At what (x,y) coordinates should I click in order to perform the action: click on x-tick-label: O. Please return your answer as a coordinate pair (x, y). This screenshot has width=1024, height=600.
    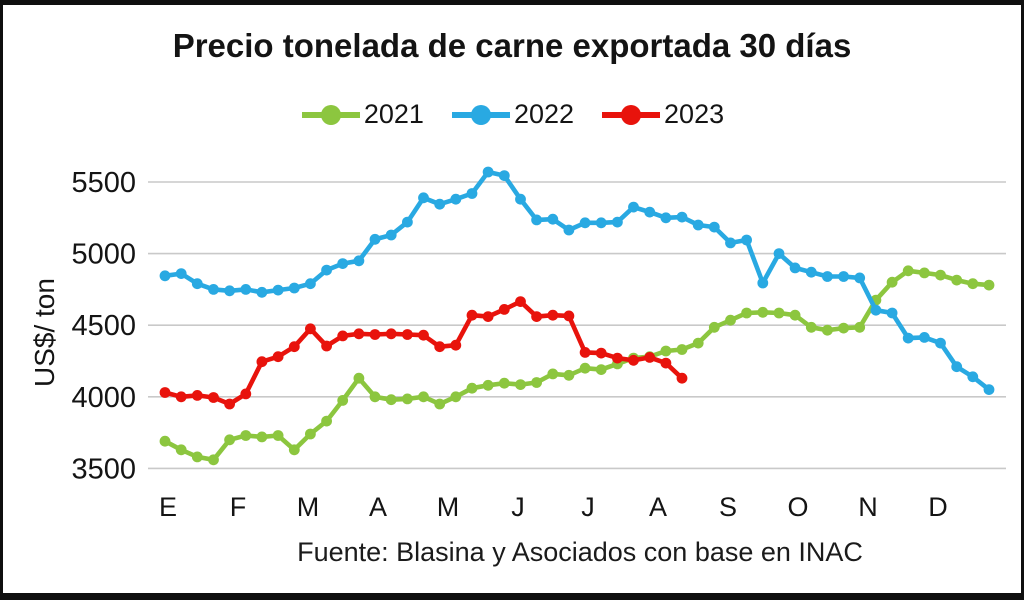
    Looking at the image, I should click on (797, 507).